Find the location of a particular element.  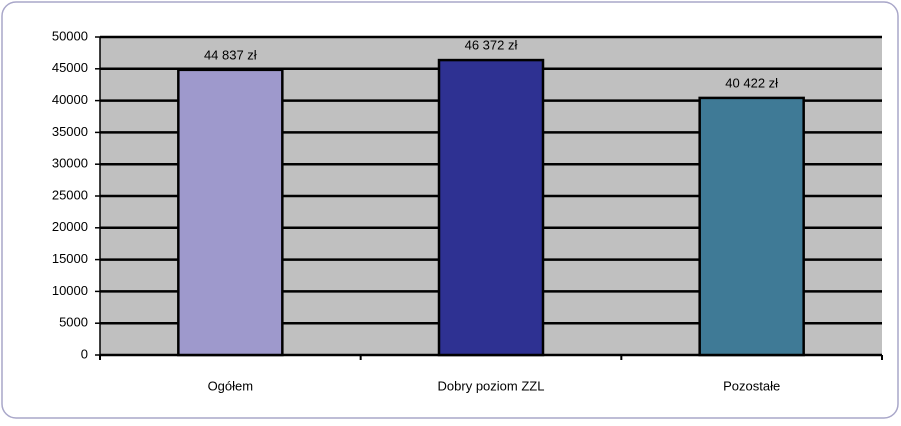

value-label: 40 422 zł is located at coordinates (751, 82).